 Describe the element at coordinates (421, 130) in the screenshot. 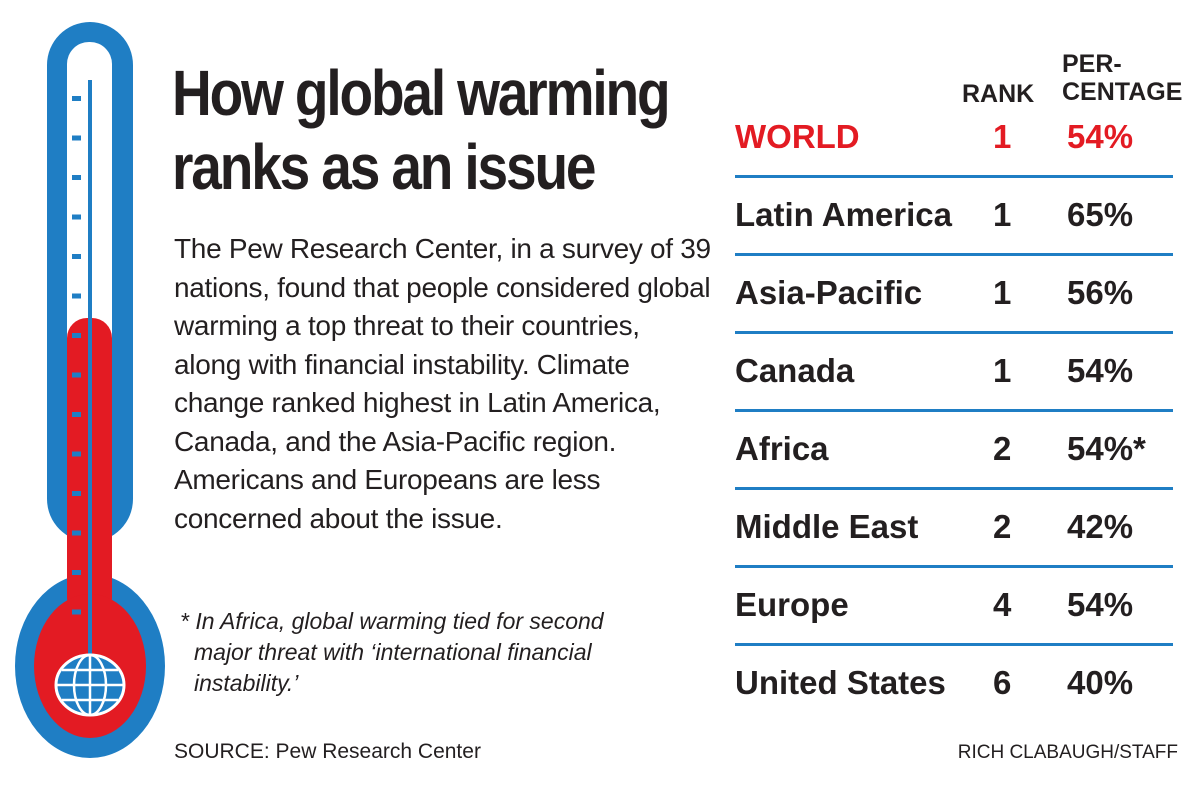

I see `page-title: How global warming ranks as an issue` at that location.